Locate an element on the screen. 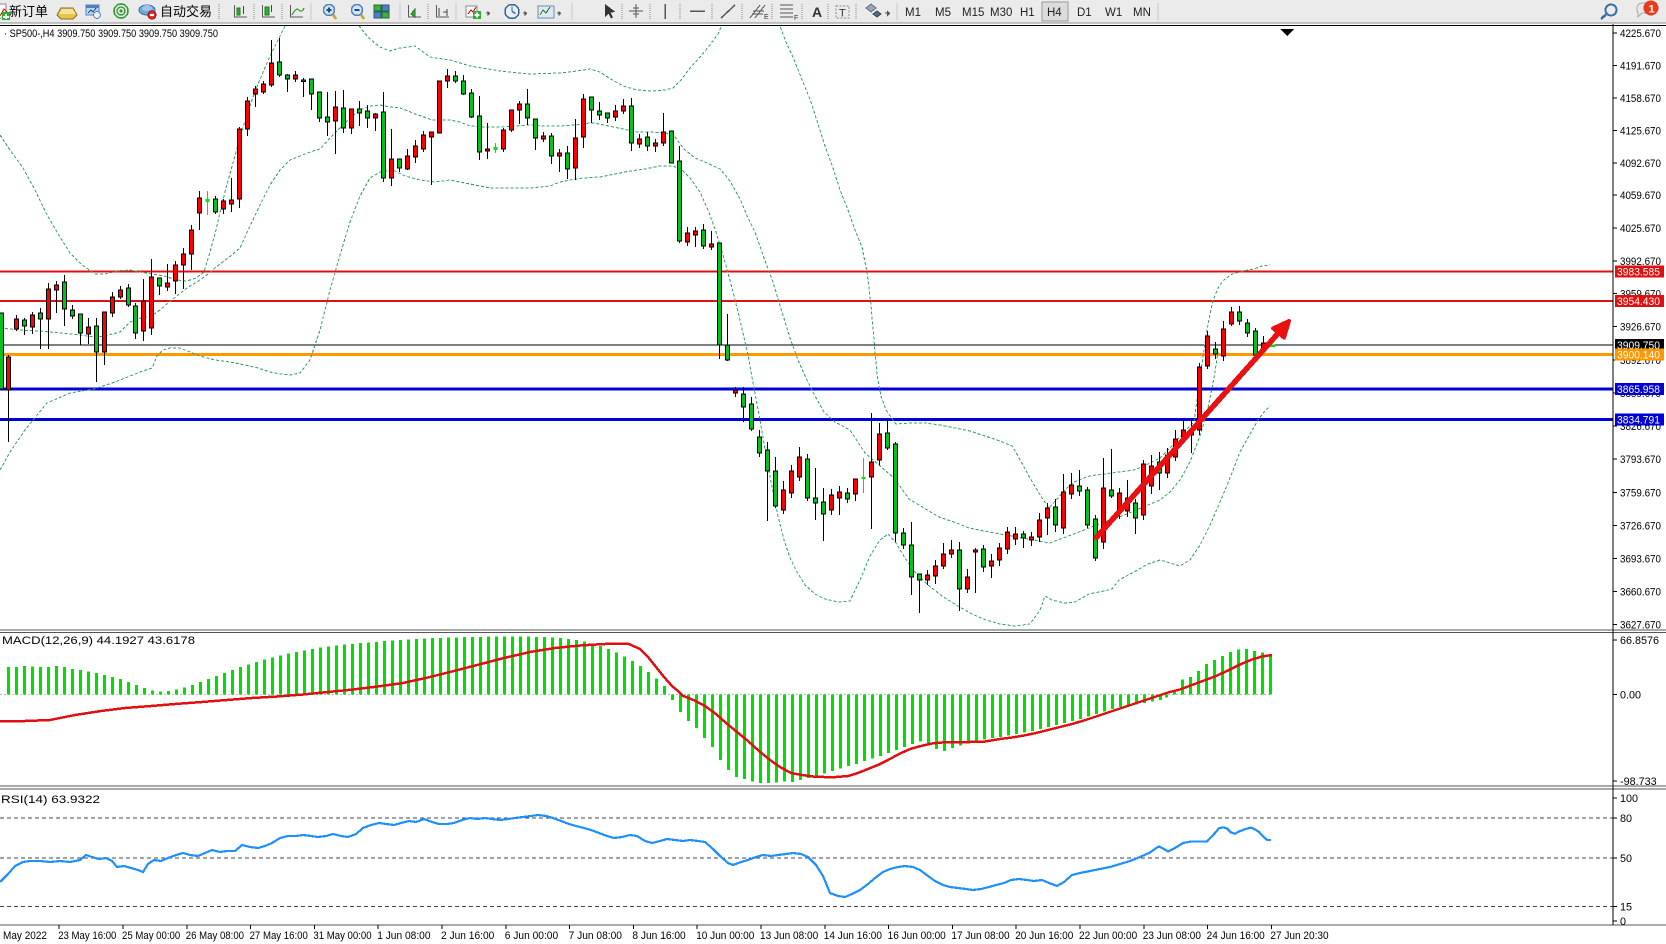 This screenshot has width=1666, height=944. svg-text: 4225.670 is located at coordinates (1640, 34).